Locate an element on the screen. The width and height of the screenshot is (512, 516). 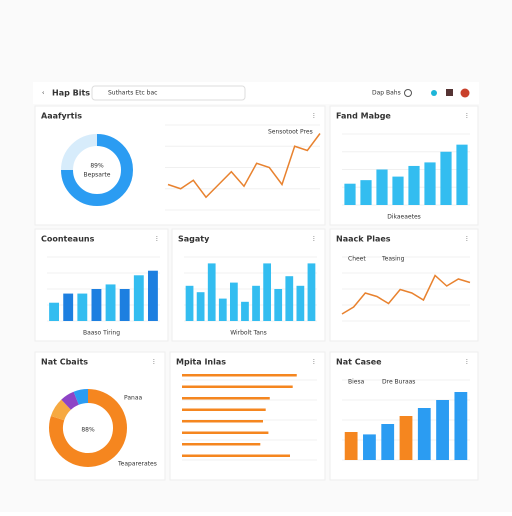
legend: Dre Buraas is located at coordinates (398, 382).